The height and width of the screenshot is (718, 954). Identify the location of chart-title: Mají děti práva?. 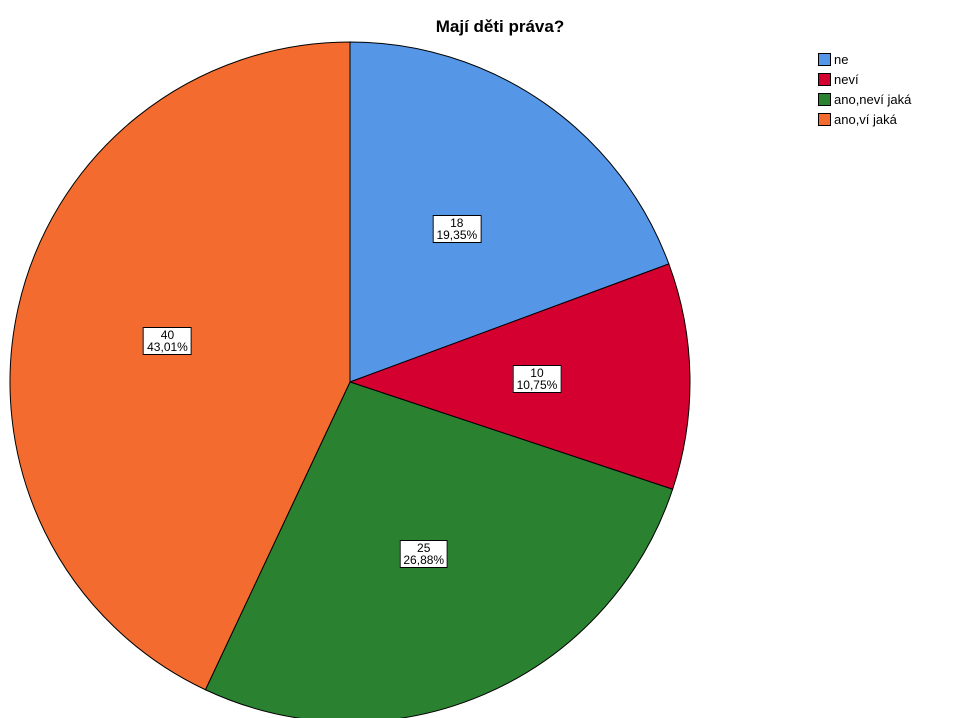
(500, 26).